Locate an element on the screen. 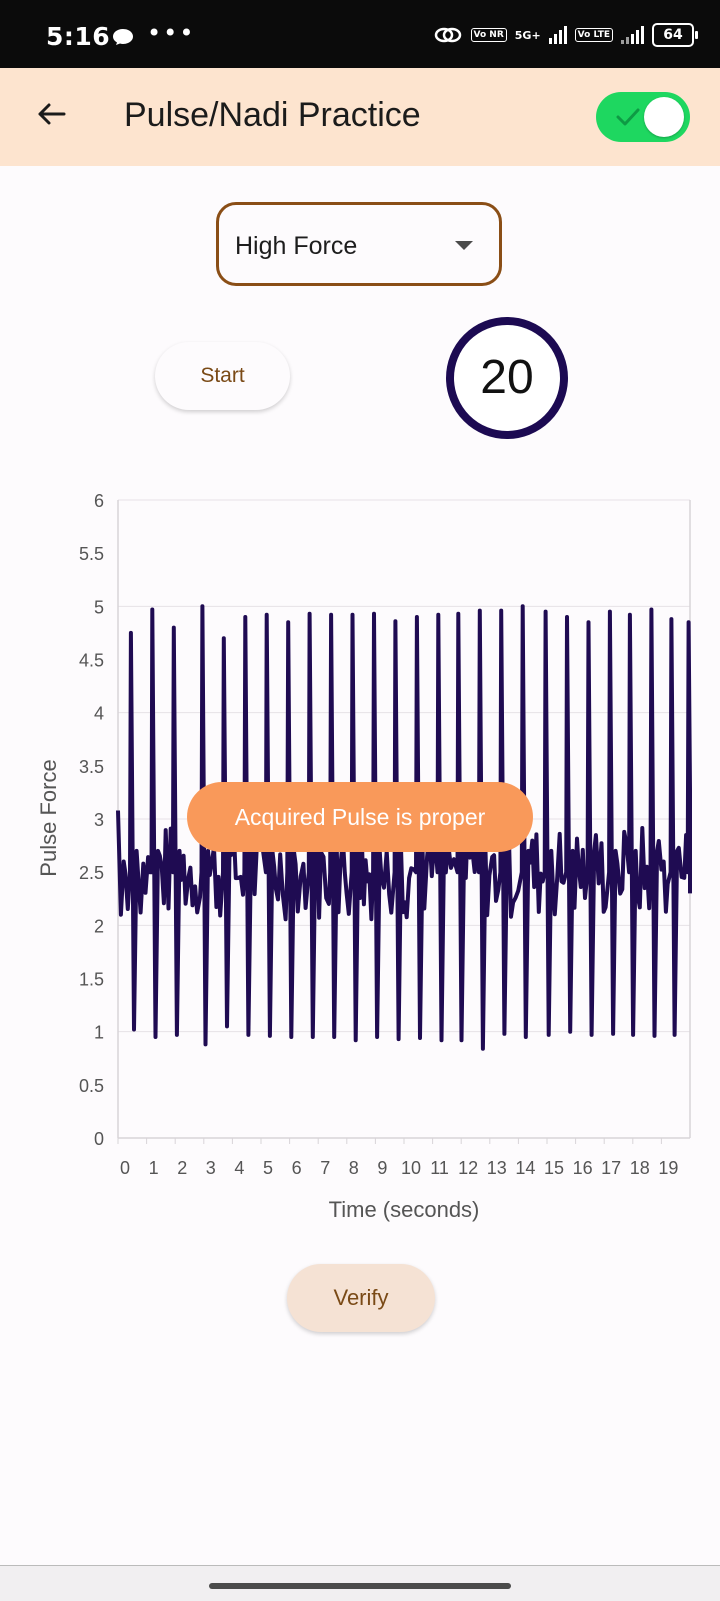 The height and width of the screenshot is (1601, 720). status-toast: Acquired Pulse is proper is located at coordinates (360, 817).